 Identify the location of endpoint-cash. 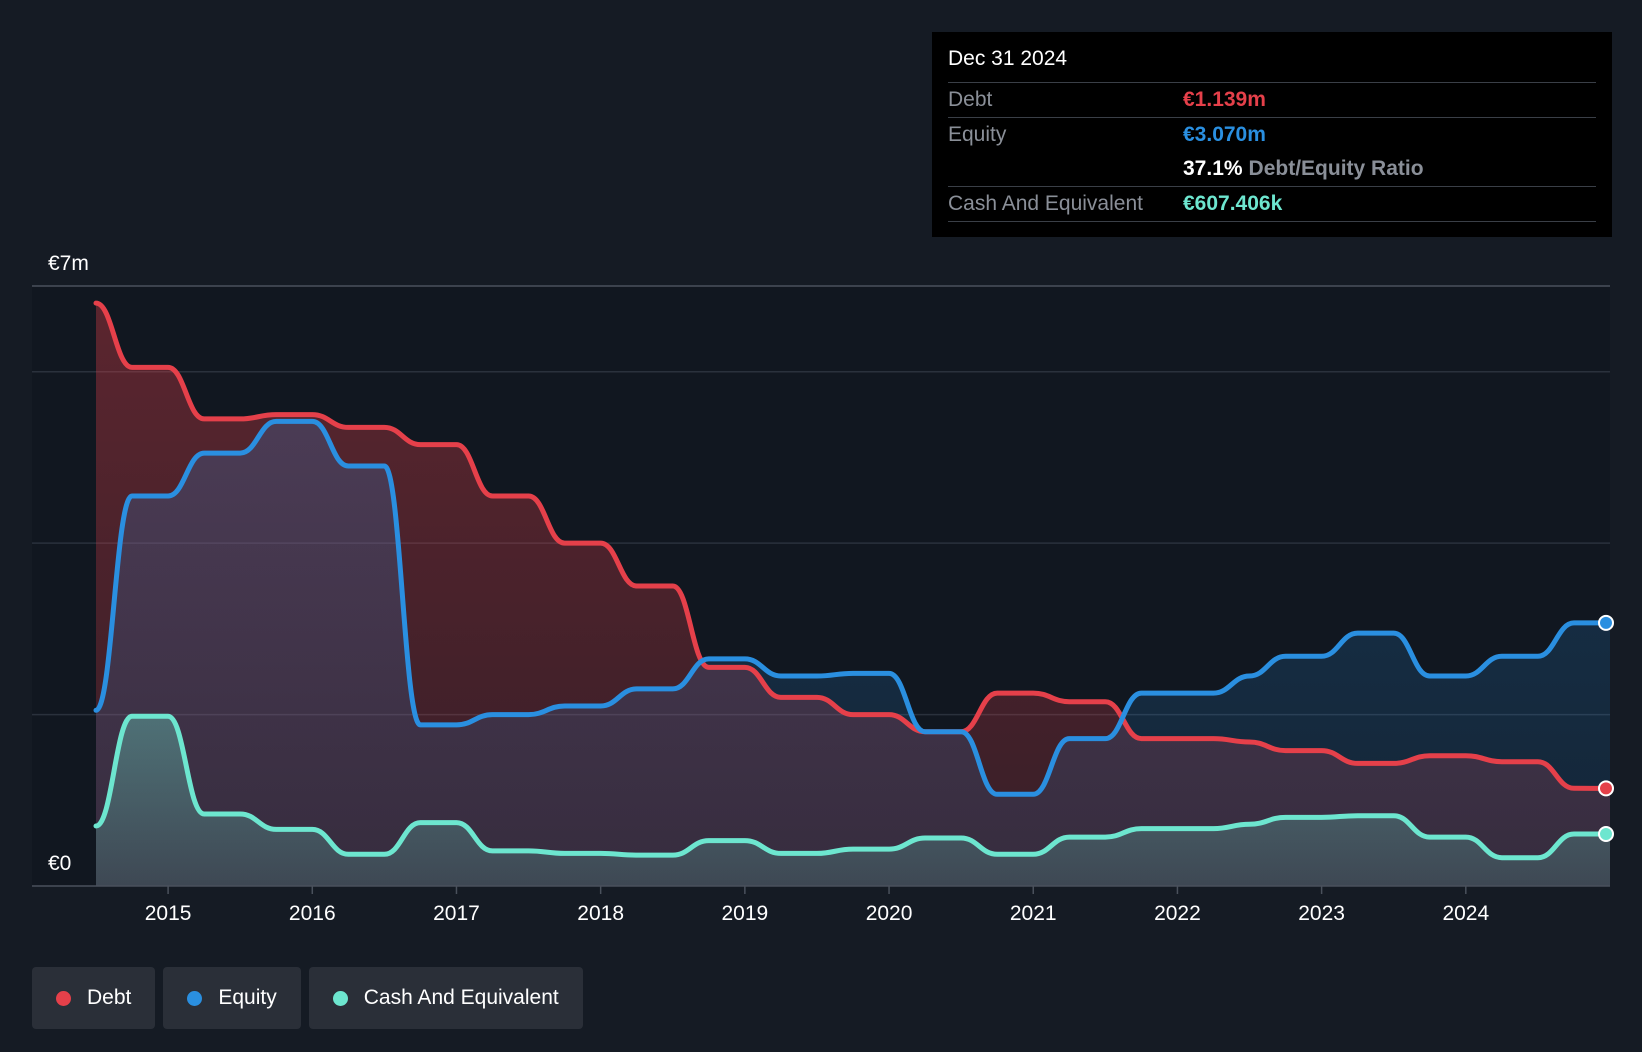
(1606, 833).